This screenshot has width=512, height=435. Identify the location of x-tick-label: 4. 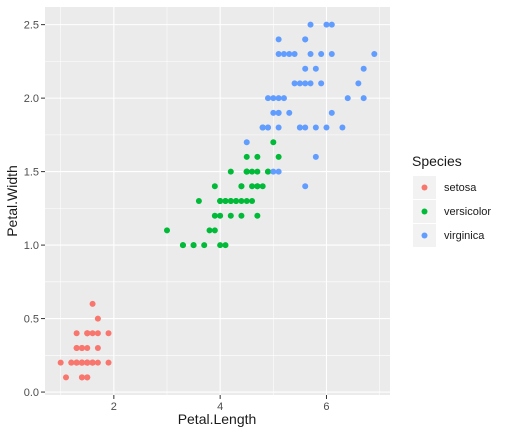
(220, 407).